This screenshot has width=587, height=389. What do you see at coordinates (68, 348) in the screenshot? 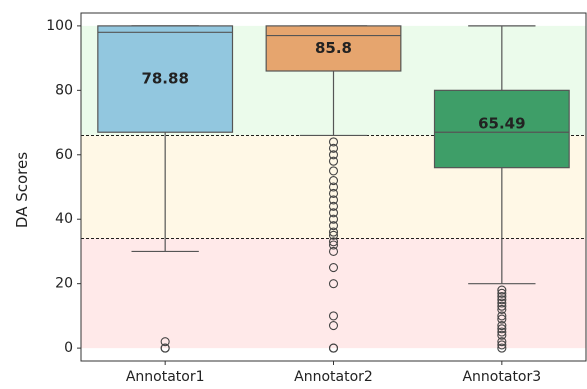
I see `y-tick-label: 0` at bounding box center [68, 348].